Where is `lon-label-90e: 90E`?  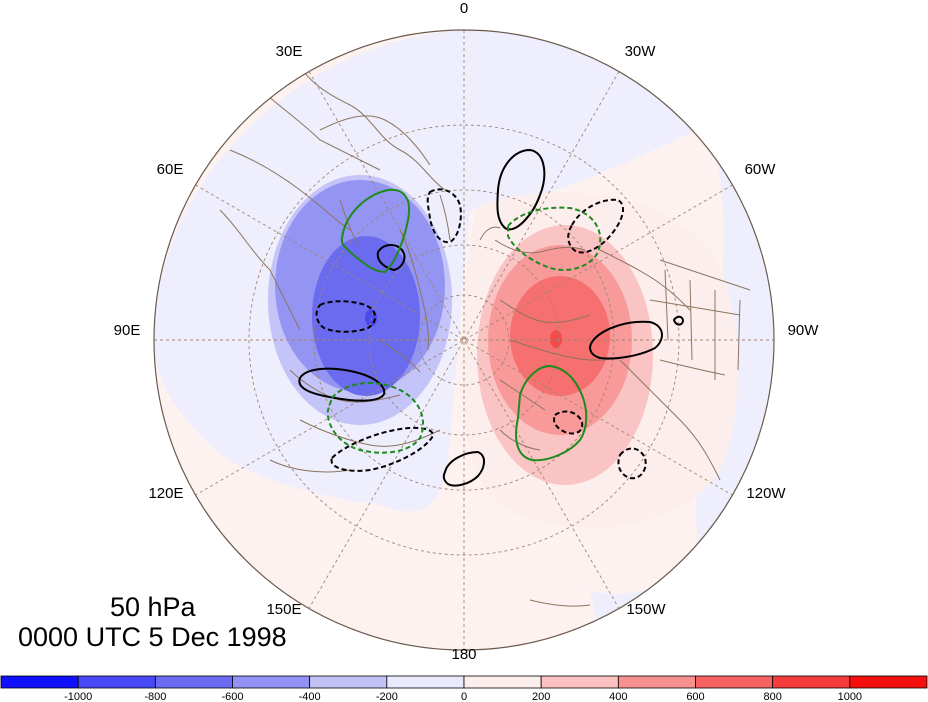
lon-label-90e: 90E is located at coordinates (127, 330).